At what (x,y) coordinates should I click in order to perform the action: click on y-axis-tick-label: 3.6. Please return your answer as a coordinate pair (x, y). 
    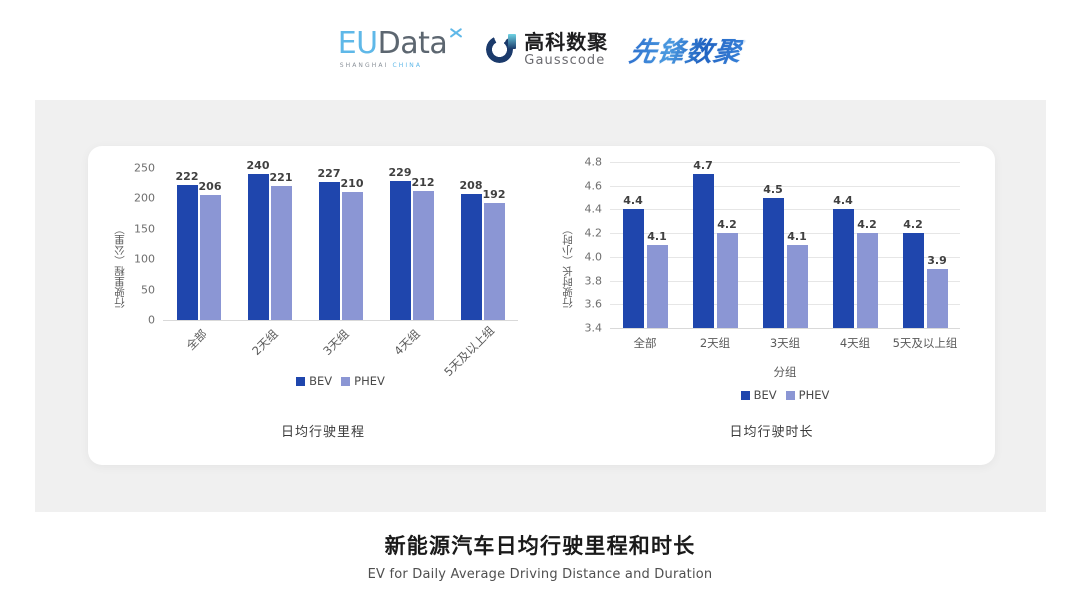
    Looking at the image, I should click on (593, 304).